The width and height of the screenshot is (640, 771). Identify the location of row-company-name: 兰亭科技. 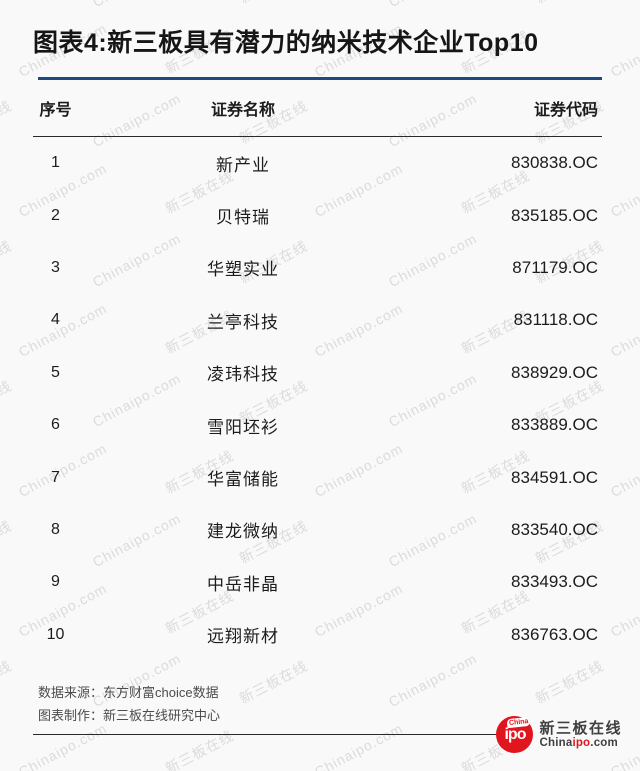
(243, 322).